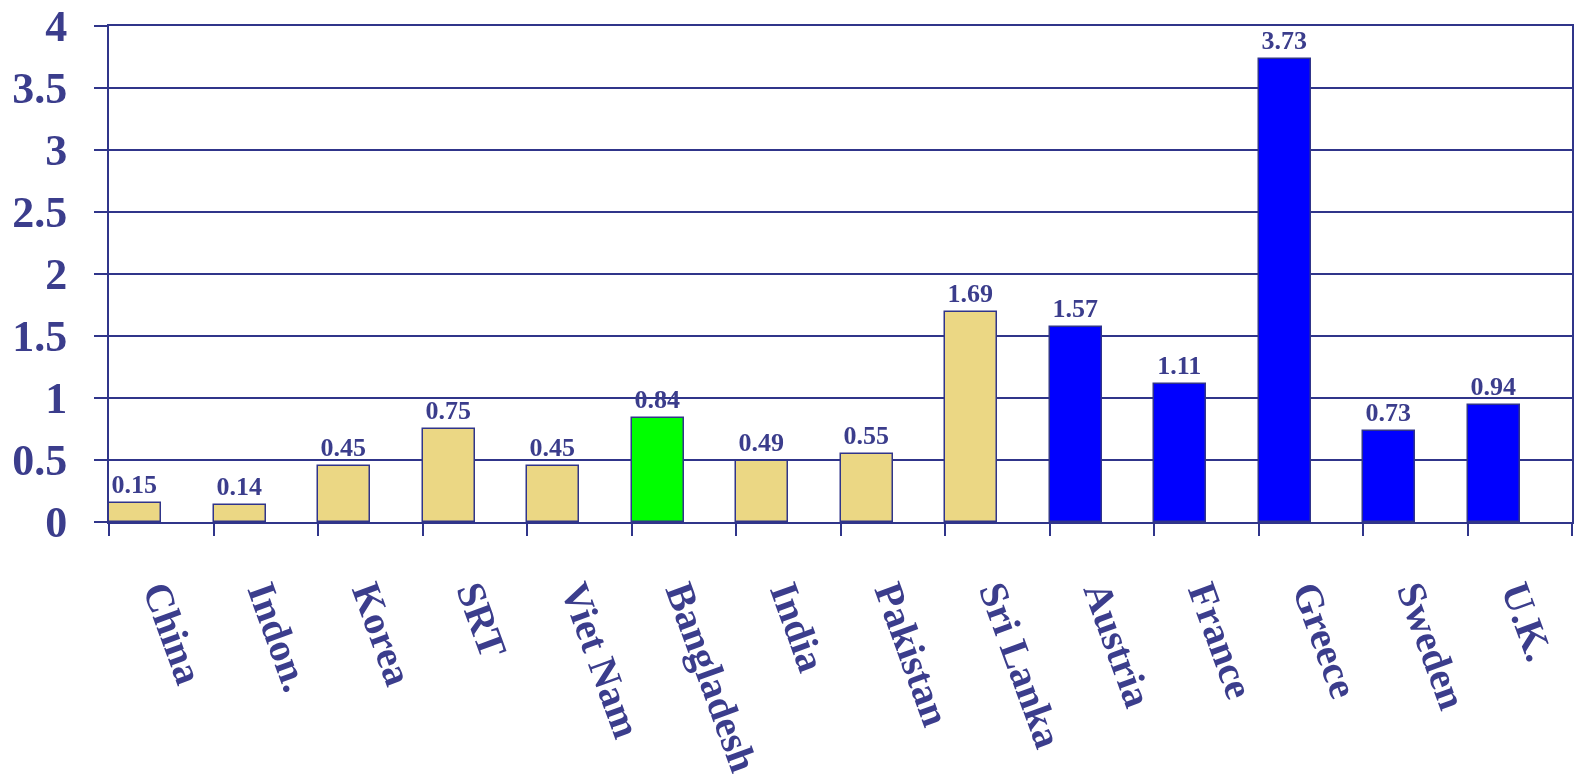 Image resolution: width=1580 pixels, height=782 pixels. Describe the element at coordinates (1021, 665) in the screenshot. I see `x-tick-label: Sri Lanka` at that location.